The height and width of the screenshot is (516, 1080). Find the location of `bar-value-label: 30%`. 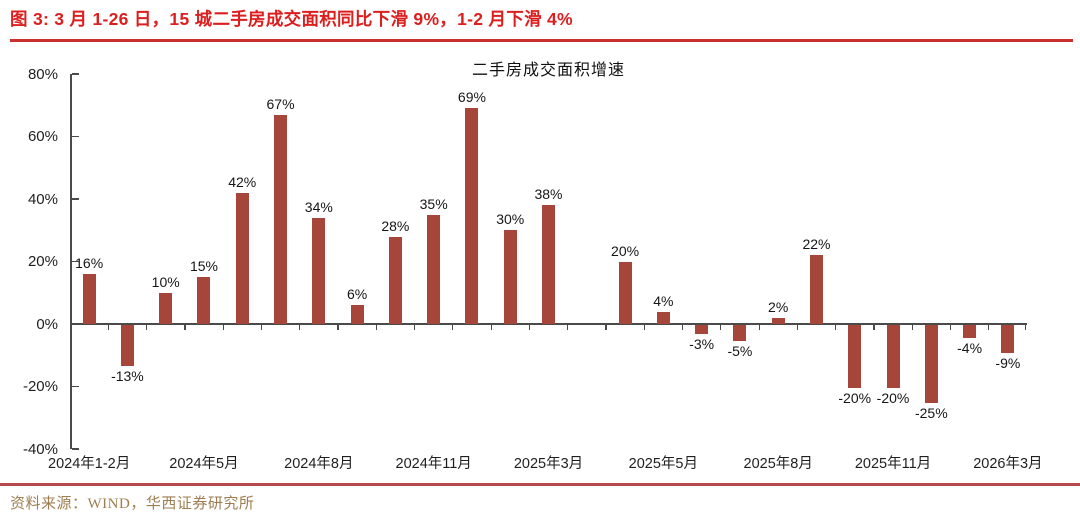

bar-value-label: 30% is located at coordinates (510, 219).